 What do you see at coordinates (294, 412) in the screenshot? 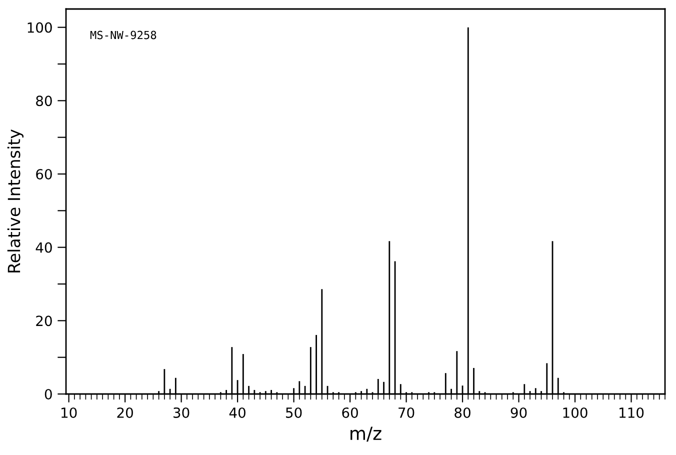
I see `x-tick-label: 50` at bounding box center [294, 412].